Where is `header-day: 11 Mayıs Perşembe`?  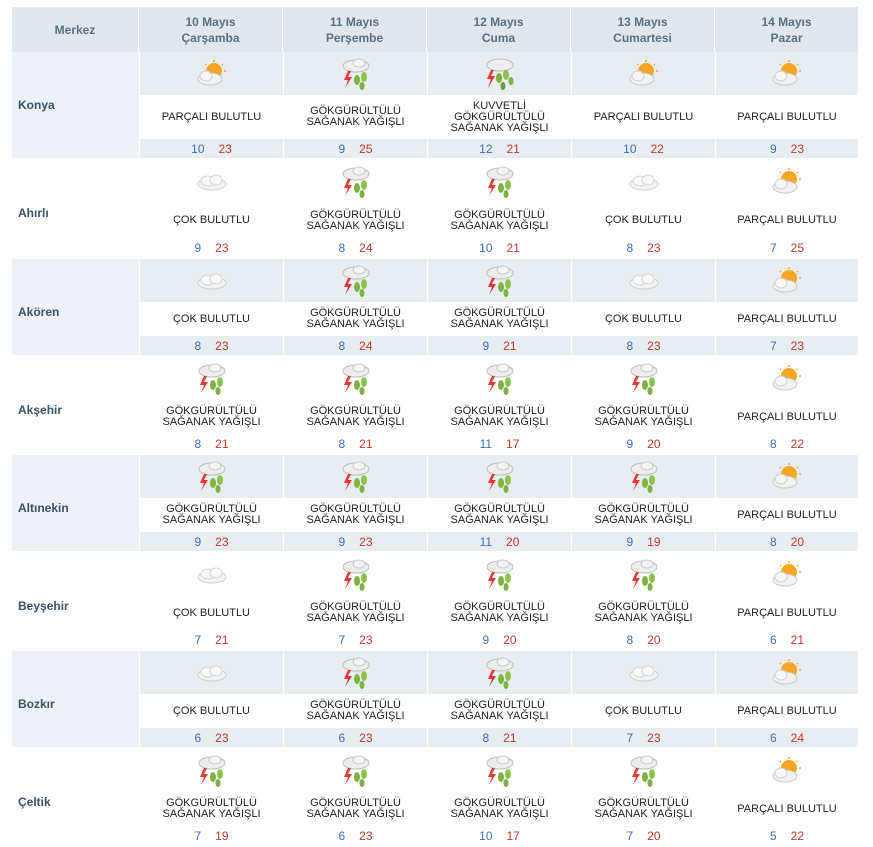 header-day: 11 Mayıs Perşembe is located at coordinates (355, 29).